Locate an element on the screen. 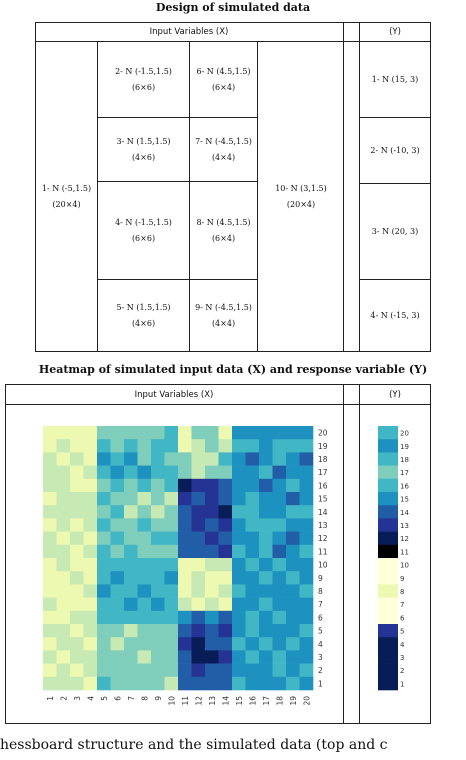 The width and height of the screenshot is (466, 760). design-y-cell-1-label: 1- N (15, 3) is located at coordinates (395, 79).